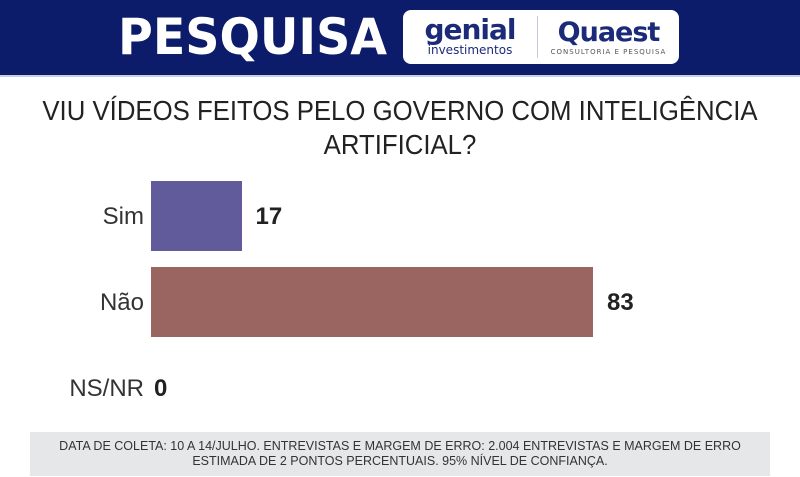  What do you see at coordinates (253, 37) in the screenshot?
I see `survey-title: PESQUISA` at bounding box center [253, 37].